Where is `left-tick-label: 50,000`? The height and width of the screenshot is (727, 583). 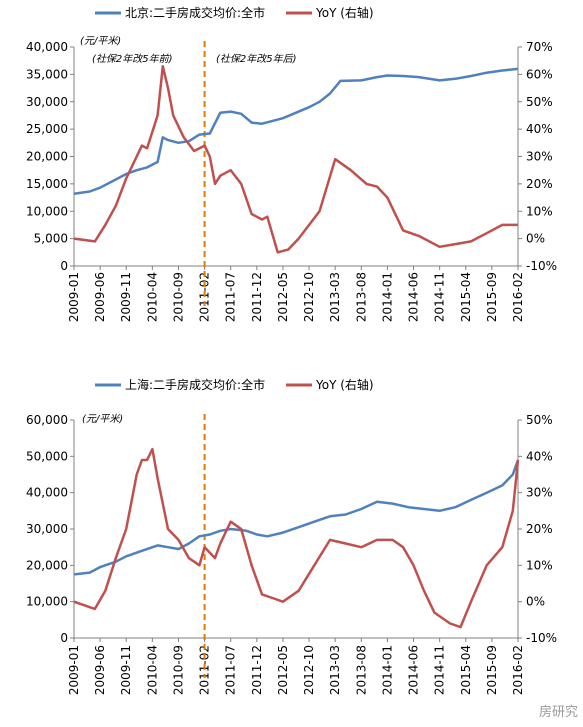 left-tick-label: 50,000 is located at coordinates (47, 456).